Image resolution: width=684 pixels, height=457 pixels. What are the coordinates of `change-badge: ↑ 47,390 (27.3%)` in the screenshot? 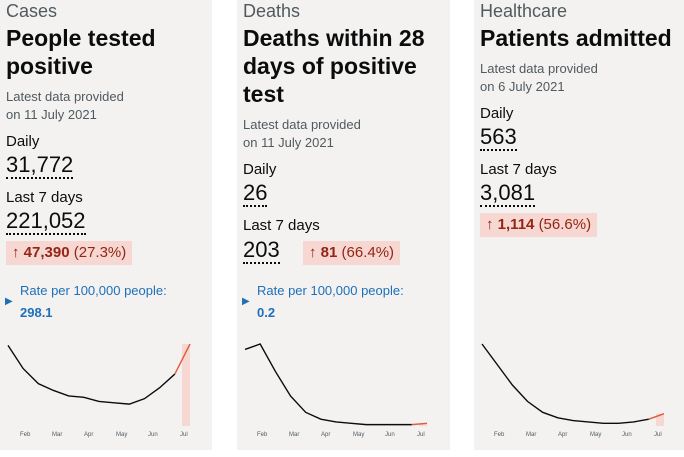 It's located at (69, 253).